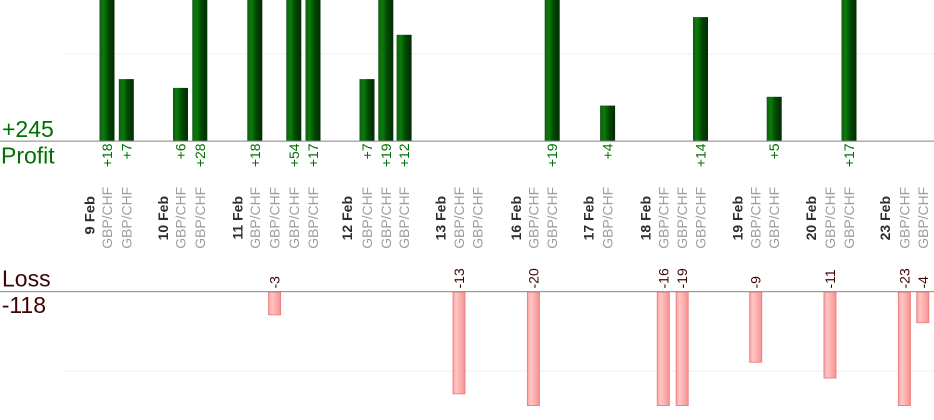 This screenshot has width=934, height=420. Describe the element at coordinates (811, 218) in the screenshot. I see `svg-text: 20 Feb` at that location.